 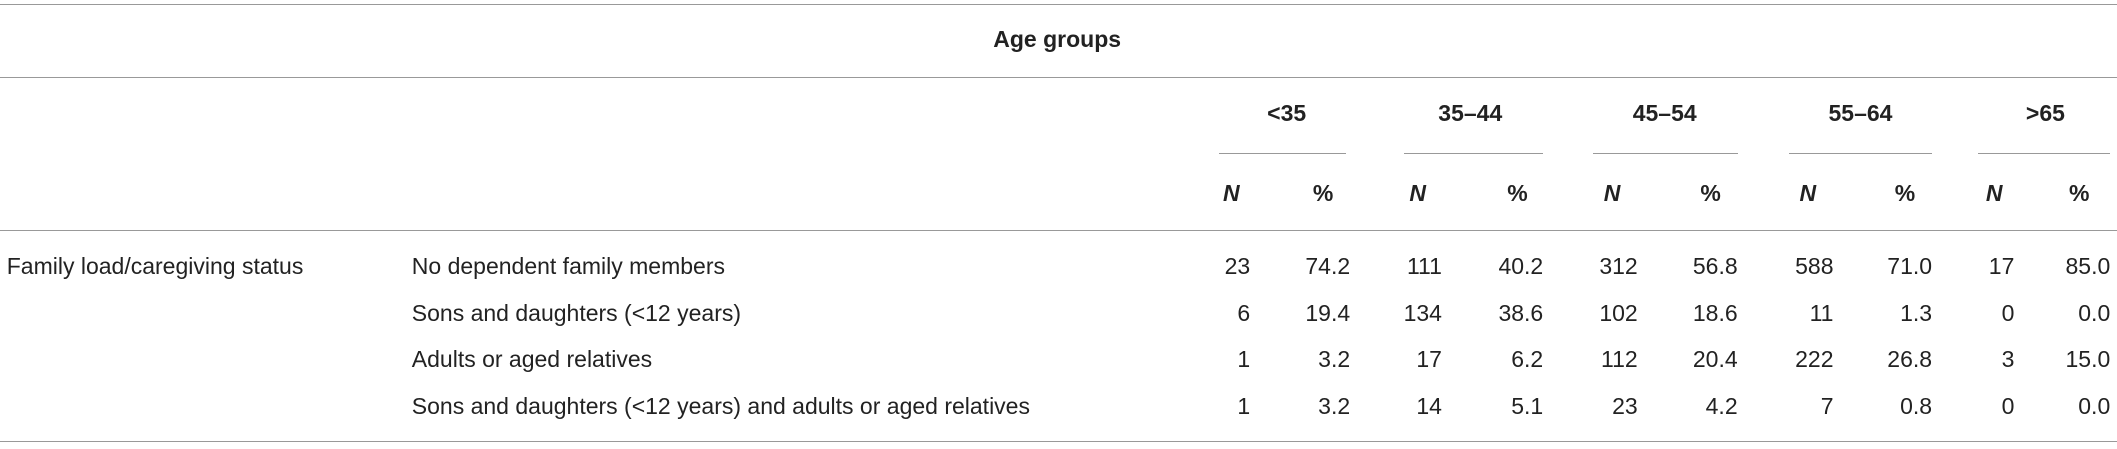 I want to click on top-rule, so click(x=1058, y=5).